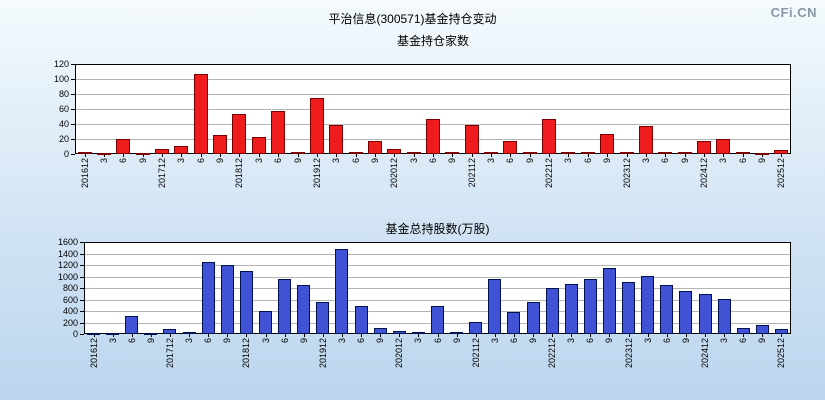  What do you see at coordinates (70, 288) in the screenshot?
I see `y-axis-label: 800` at bounding box center [70, 288].